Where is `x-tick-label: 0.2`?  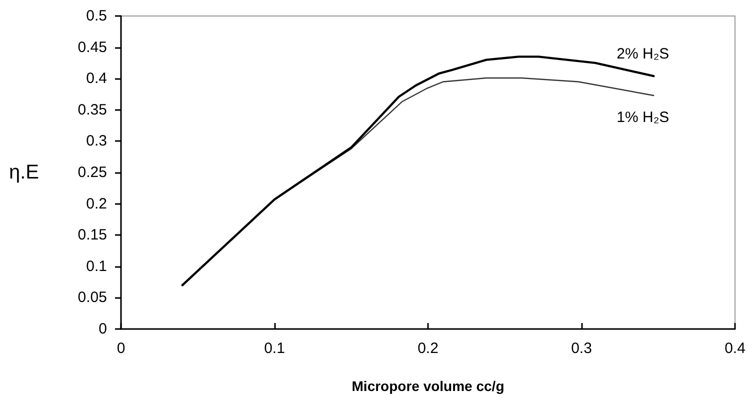
x-tick-label: 0.2 is located at coordinates (428, 348).